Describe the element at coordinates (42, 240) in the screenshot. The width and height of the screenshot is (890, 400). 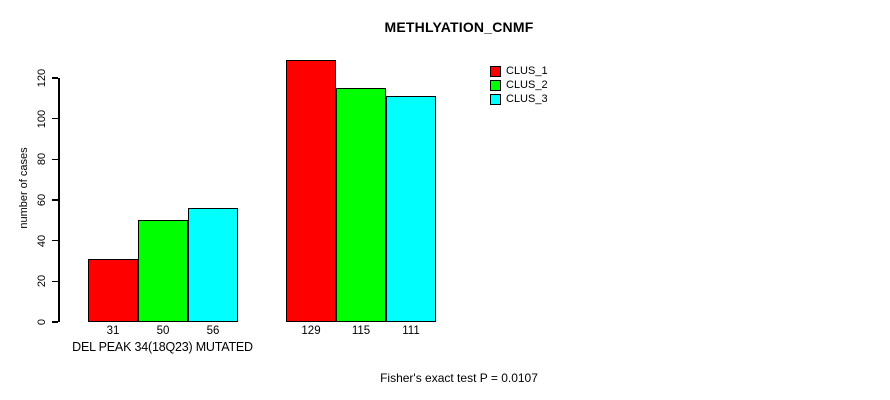
I see `y-tick-label: 40` at that location.